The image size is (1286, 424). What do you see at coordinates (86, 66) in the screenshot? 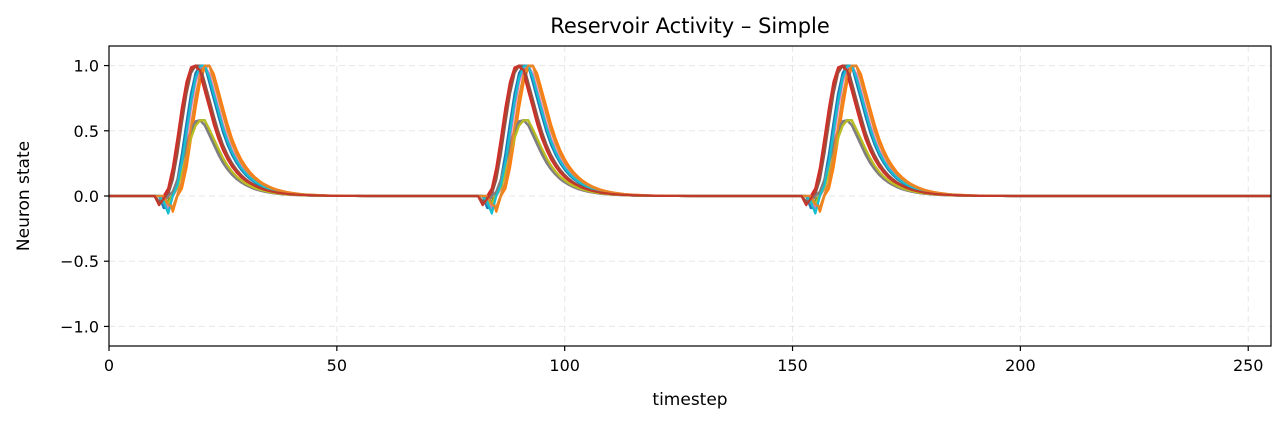
I see `y-tick-label: 1.0` at bounding box center [86, 66].